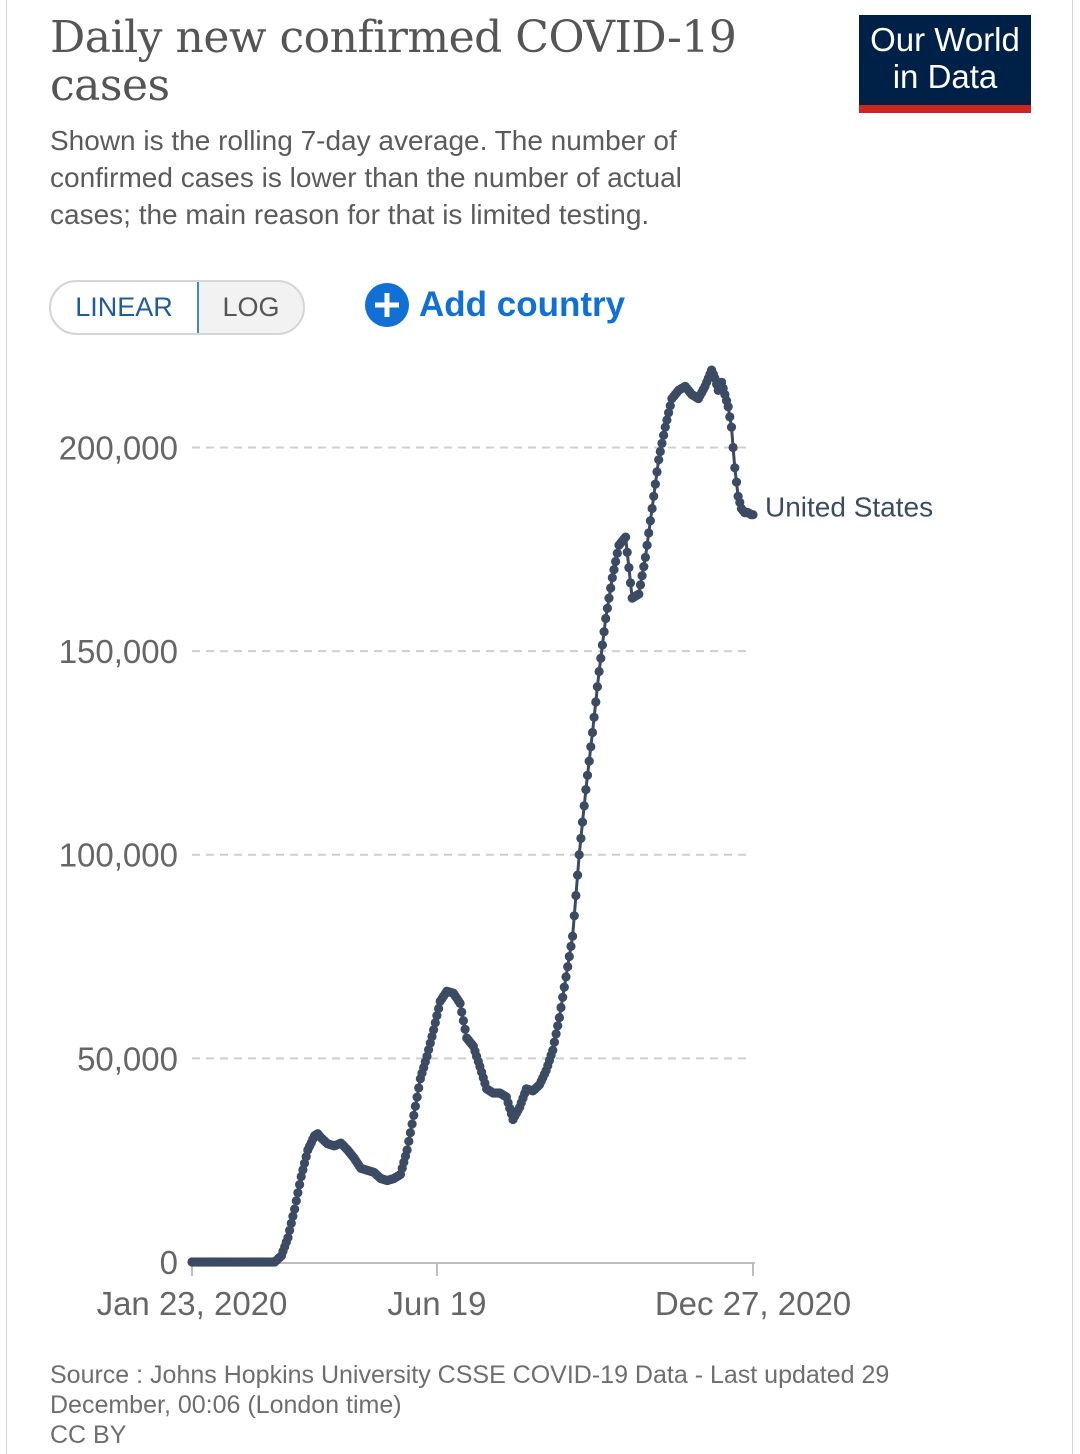 The image size is (1080, 1454). Describe the element at coordinates (251, 307) in the screenshot. I see `log-scale-button: LOG` at that location.